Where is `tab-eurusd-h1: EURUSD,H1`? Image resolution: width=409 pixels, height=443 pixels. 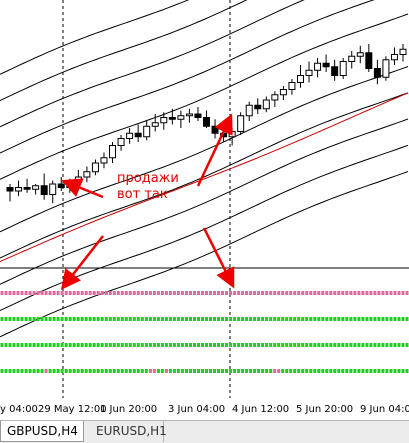
tab-eurusd-h1: EURUSD,H1 is located at coordinates (128, 431).